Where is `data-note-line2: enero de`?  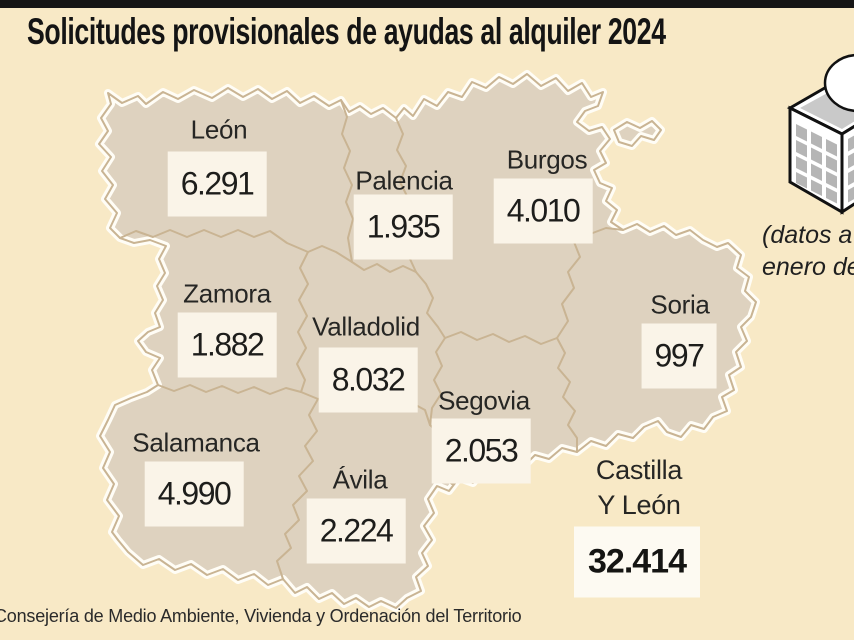 data-note-line2: enero de is located at coordinates (808, 267).